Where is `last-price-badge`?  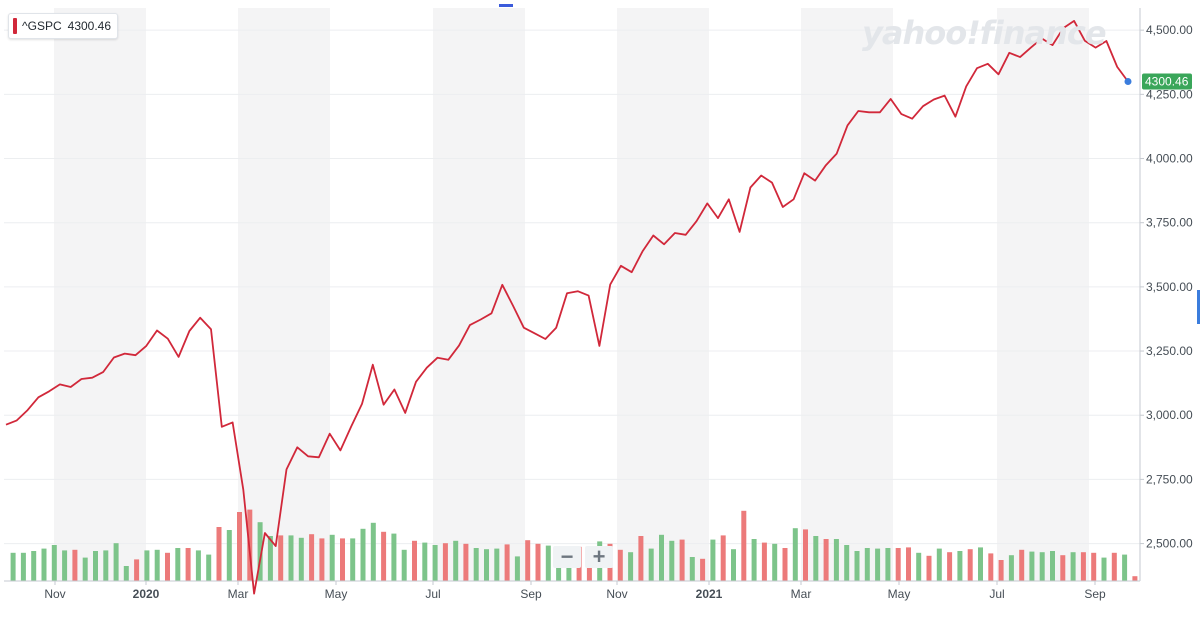
last-price-badge is located at coordinates (1167, 81).